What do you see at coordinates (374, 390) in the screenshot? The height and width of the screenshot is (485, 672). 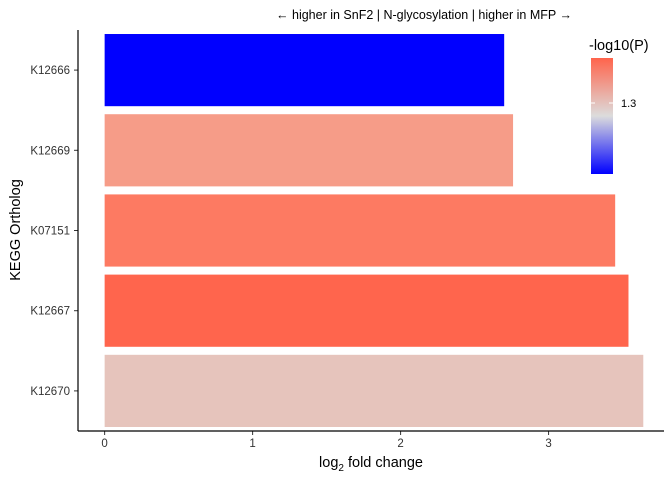 I see `bar-K12670` at bounding box center [374, 390].